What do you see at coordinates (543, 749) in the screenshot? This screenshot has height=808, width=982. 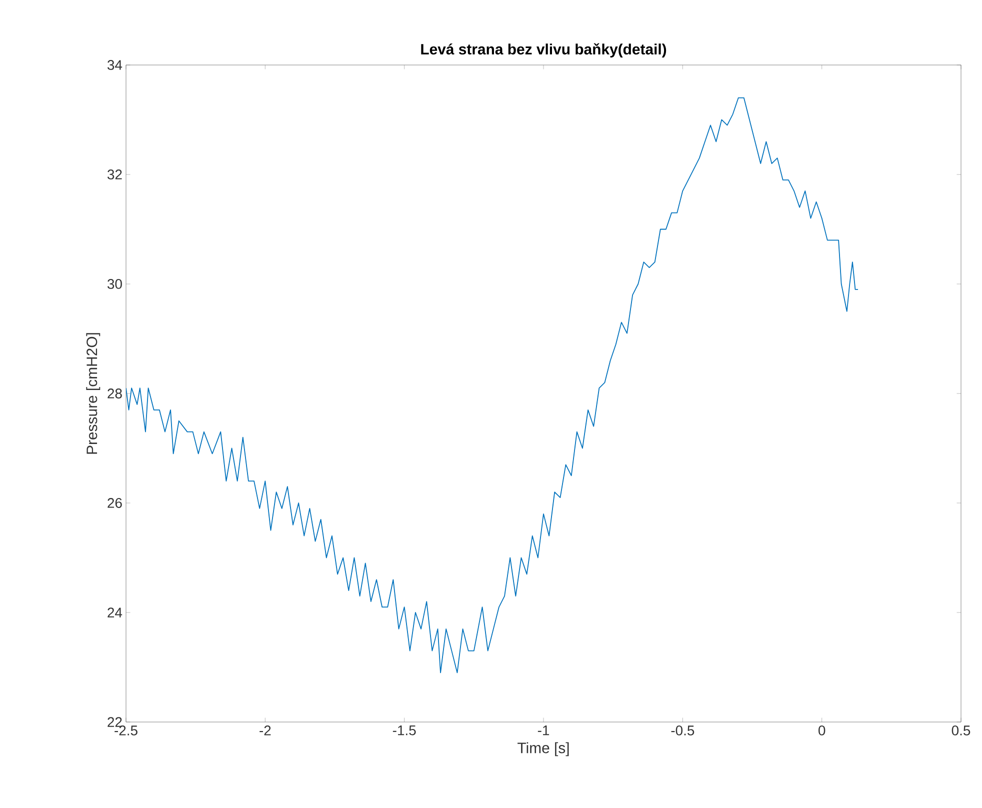 I see `x-axis-title: Time [s]` at bounding box center [543, 749].